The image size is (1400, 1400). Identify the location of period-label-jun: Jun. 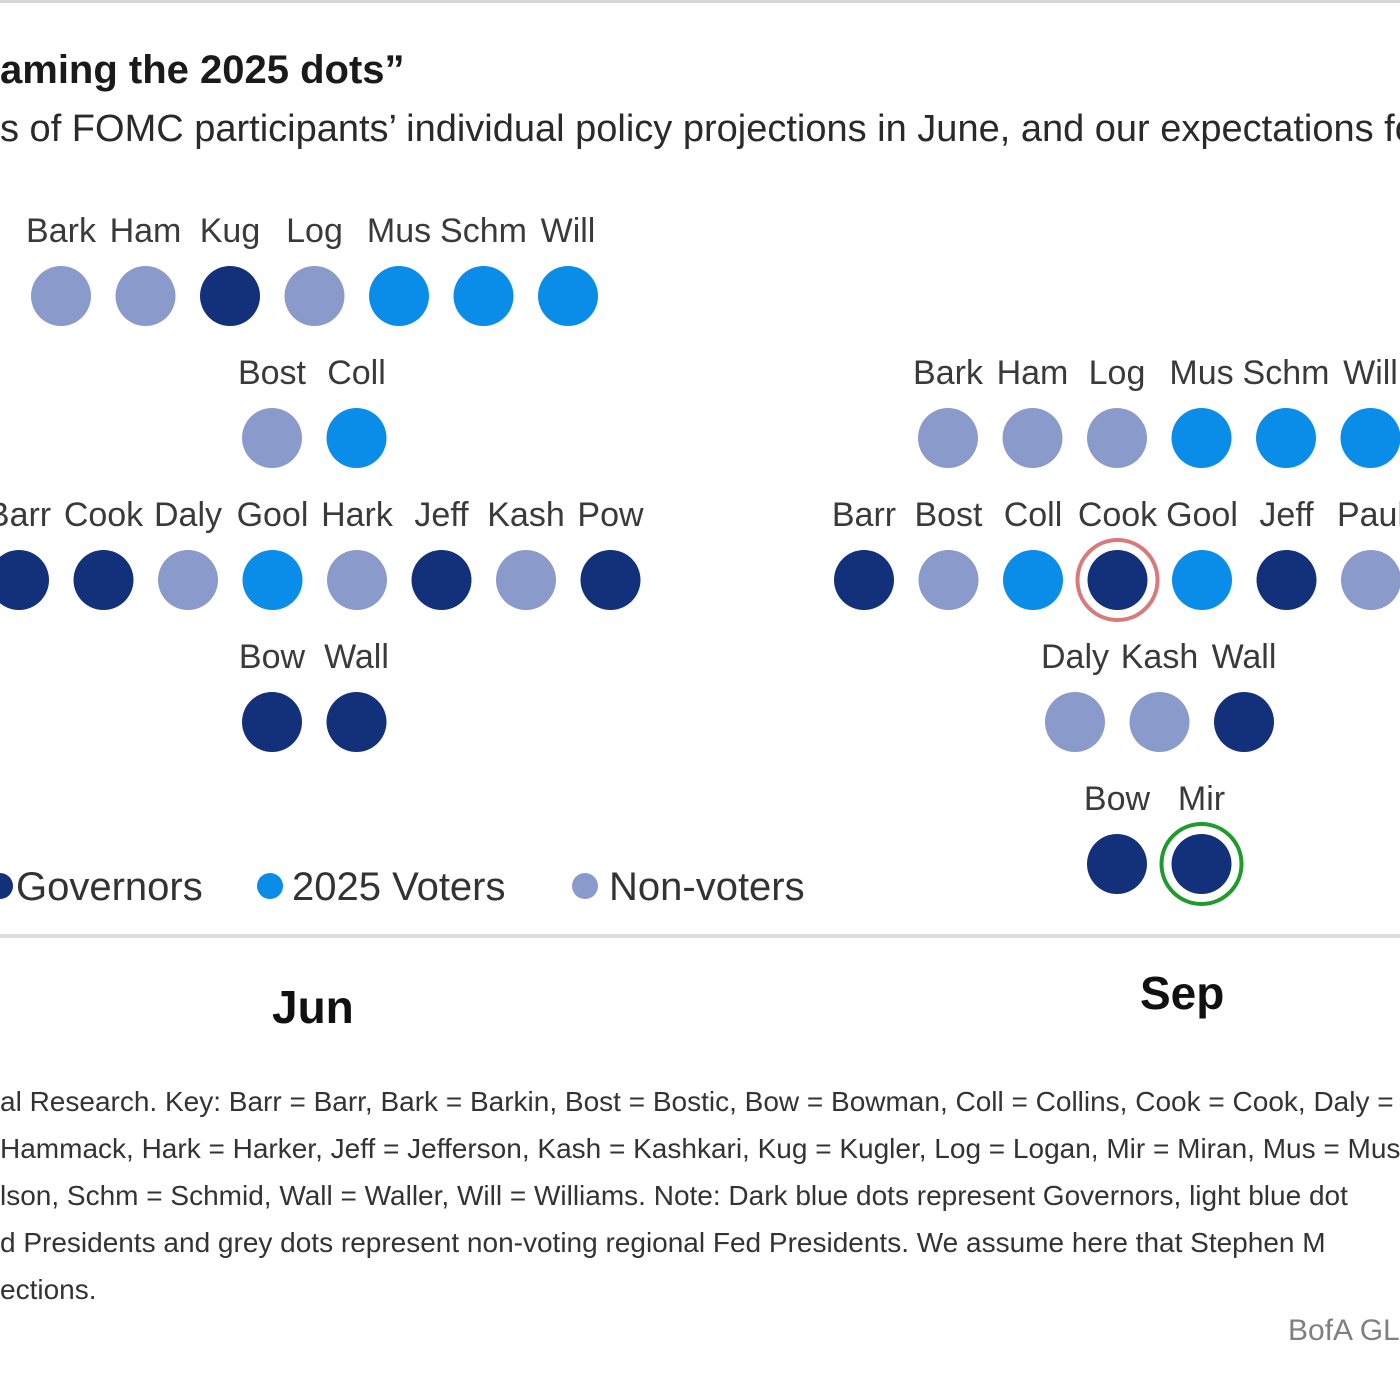
(313, 1007).